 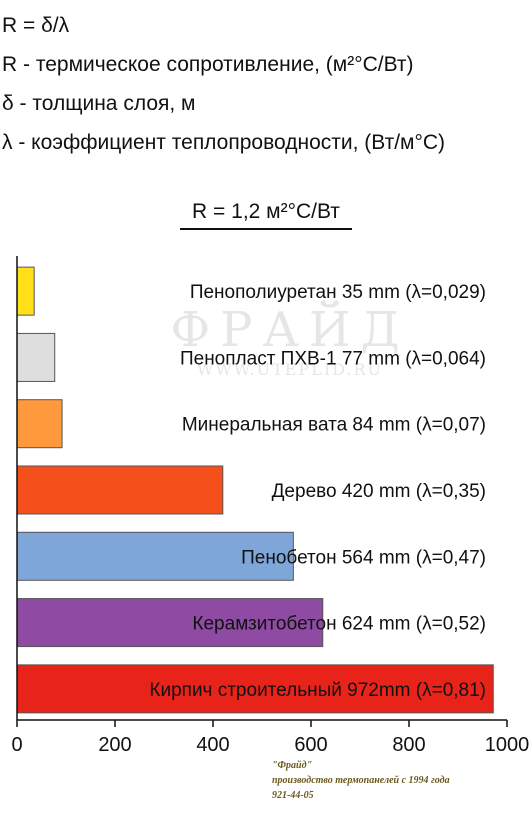 What do you see at coordinates (363, 557) in the screenshot?
I see `bar-label: Пенобетон 564 mm (λ=0,47)` at bounding box center [363, 557].